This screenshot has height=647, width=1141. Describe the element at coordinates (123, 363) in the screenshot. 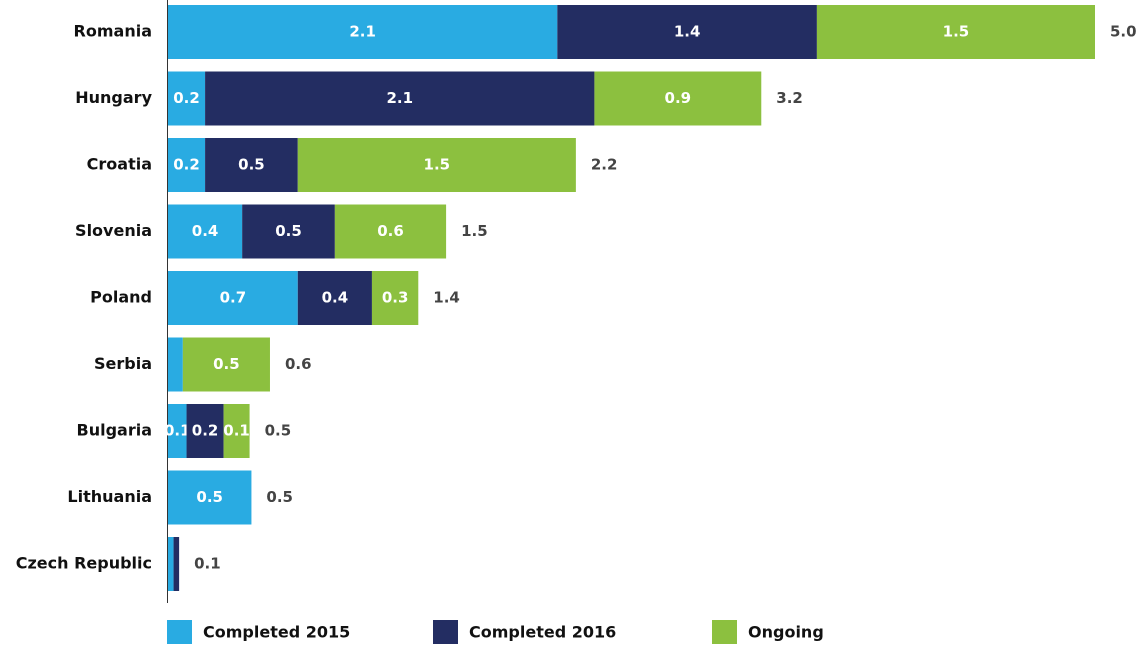

I see `category-label: Serbia` at that location.